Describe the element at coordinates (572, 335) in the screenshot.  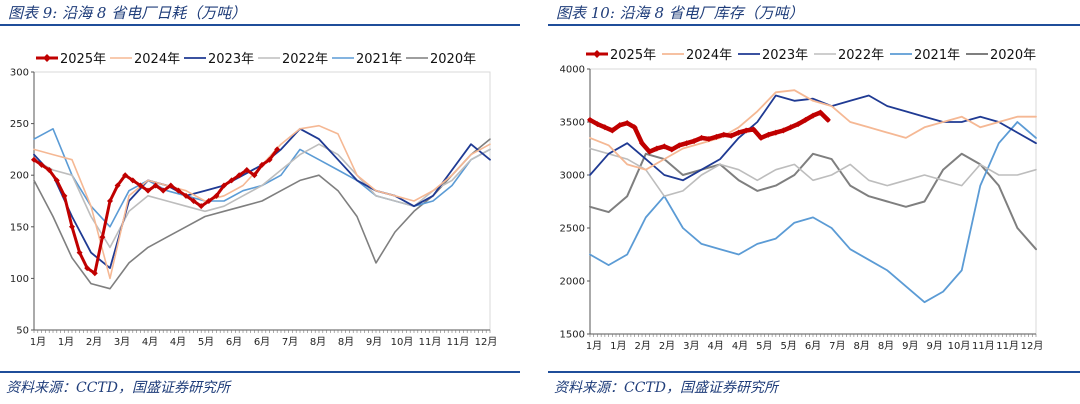
I see `y-tick-label: 1500` at that location.